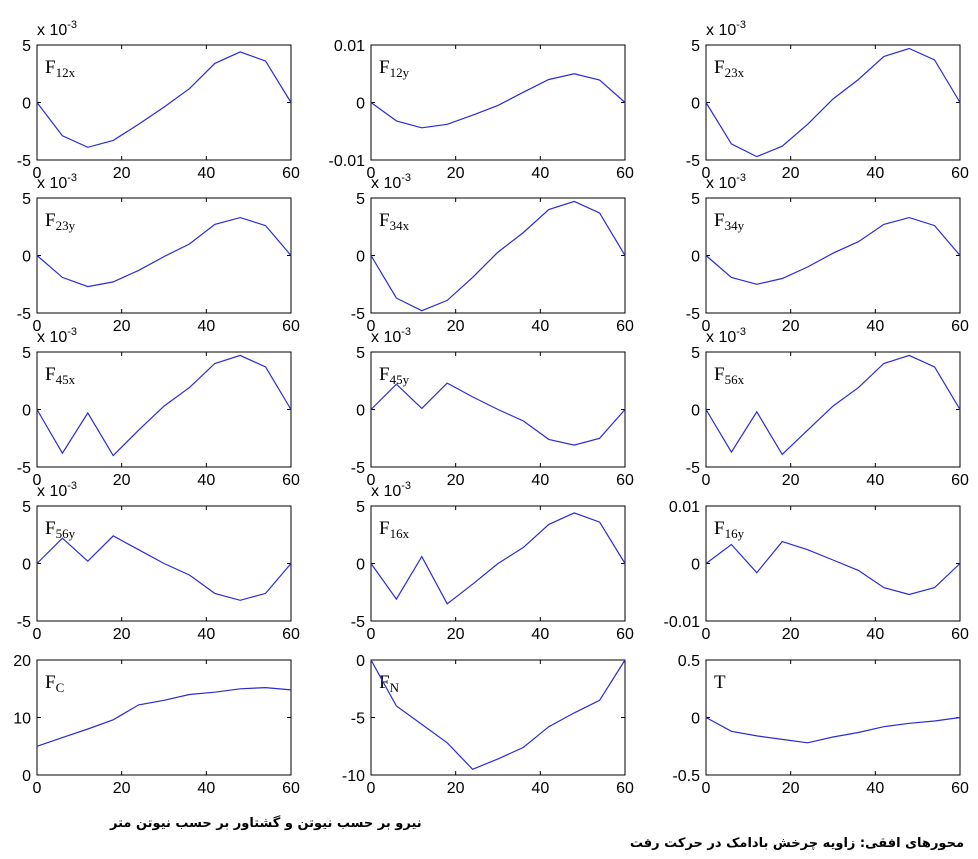 The width and height of the screenshot is (978, 859). I want to click on panel-label: T, so click(720, 682).